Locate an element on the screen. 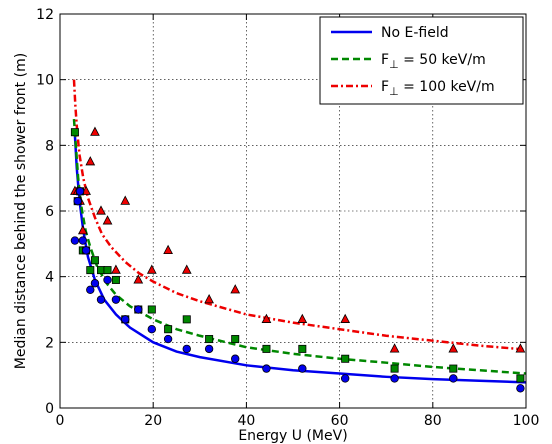  y-tick-label: 2 is located at coordinates (49, 343).